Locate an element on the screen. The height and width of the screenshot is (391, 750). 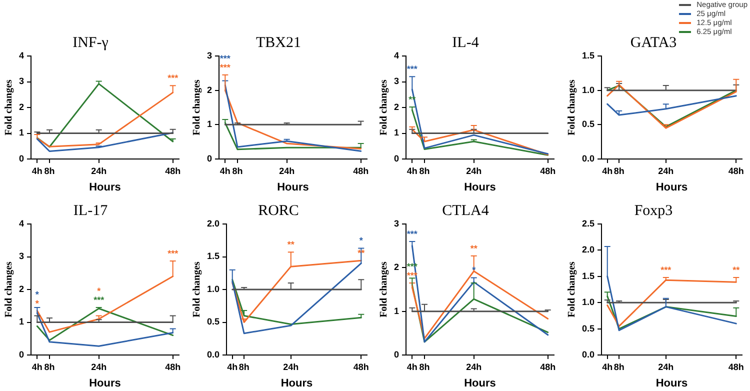
chart-title: INF-γ is located at coordinates (90, 42).